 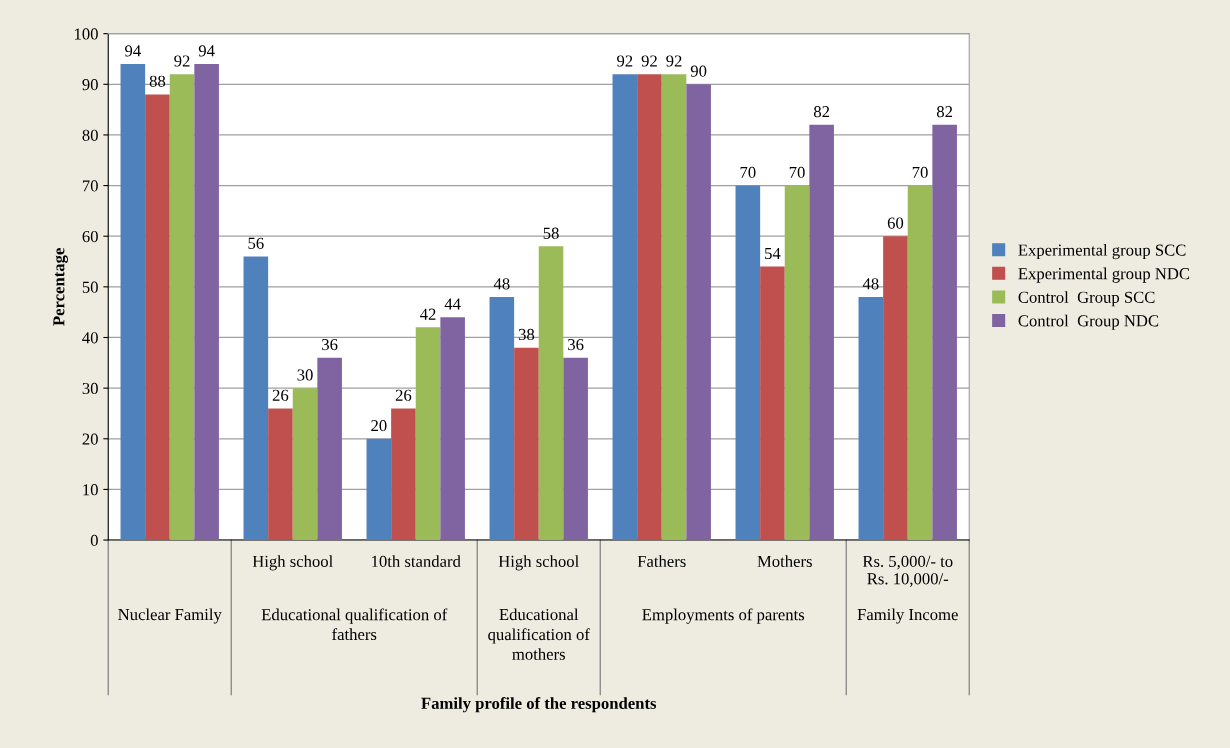 I want to click on legend-label: Control Group NDC, so click(x=1088, y=322).